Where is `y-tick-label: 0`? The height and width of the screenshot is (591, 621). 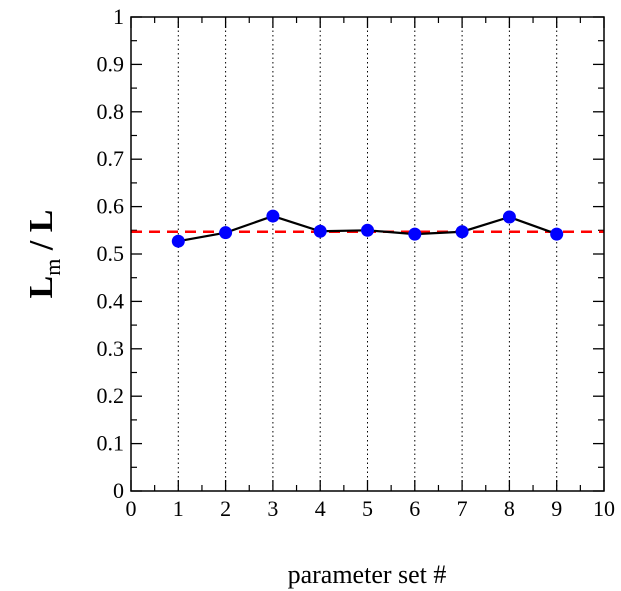 y-tick-label: 0 is located at coordinates (118, 490).